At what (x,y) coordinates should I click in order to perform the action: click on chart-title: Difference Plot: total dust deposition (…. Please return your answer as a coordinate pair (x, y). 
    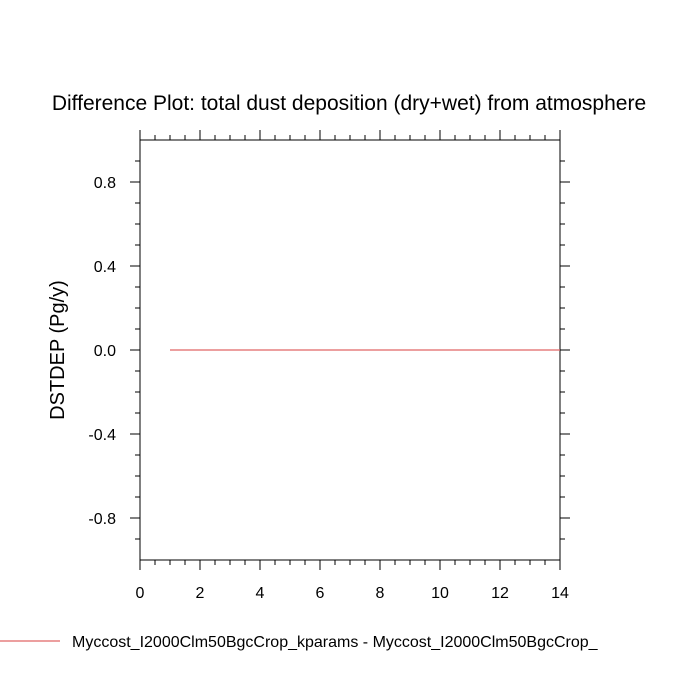
    Looking at the image, I should click on (349, 103).